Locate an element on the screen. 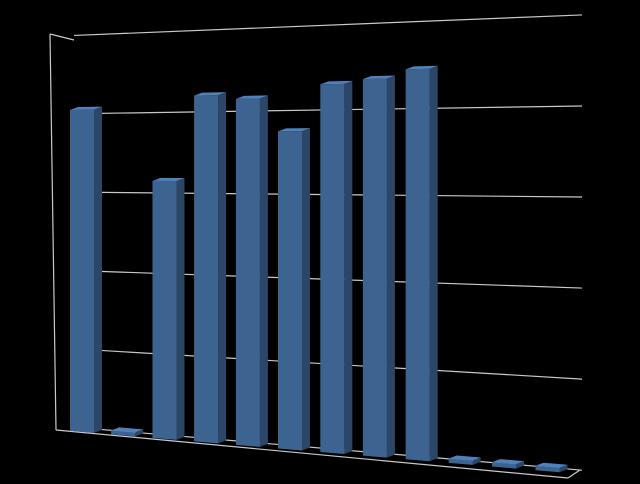 This screenshot has height=484, width=640. floor-front-edge is located at coordinates (312, 454).